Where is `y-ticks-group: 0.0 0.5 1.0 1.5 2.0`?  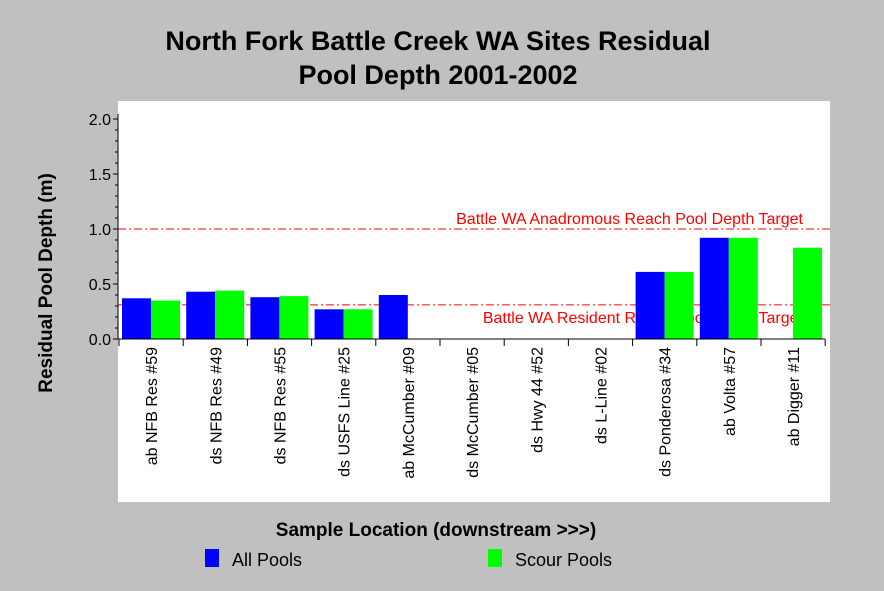
y-ticks-group: 0.0 0.5 1.0 1.5 2.0 is located at coordinates (103, 230).